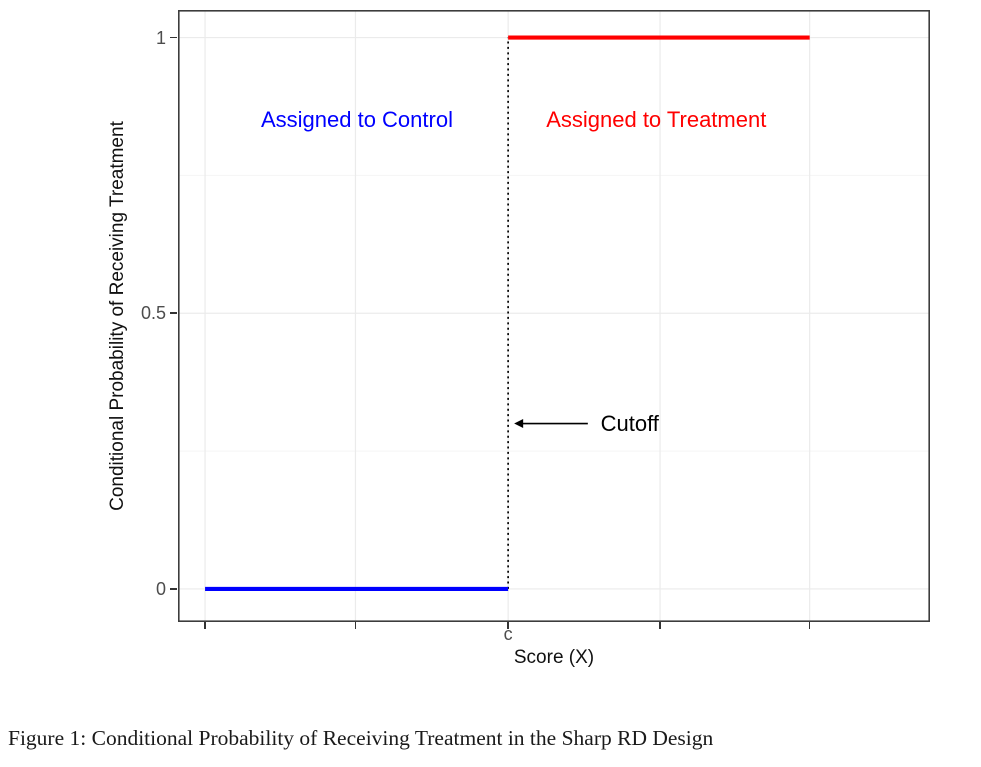 The width and height of the screenshot is (981, 767). What do you see at coordinates (153, 313) in the screenshot?
I see `y-tick-label: 0.5` at bounding box center [153, 313].